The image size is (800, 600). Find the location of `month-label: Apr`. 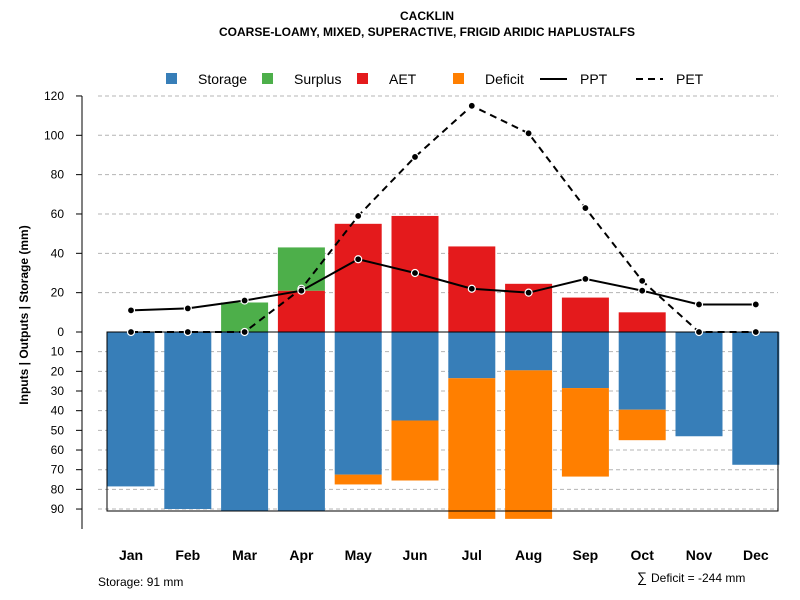

month-label: Apr is located at coordinates (301, 555).